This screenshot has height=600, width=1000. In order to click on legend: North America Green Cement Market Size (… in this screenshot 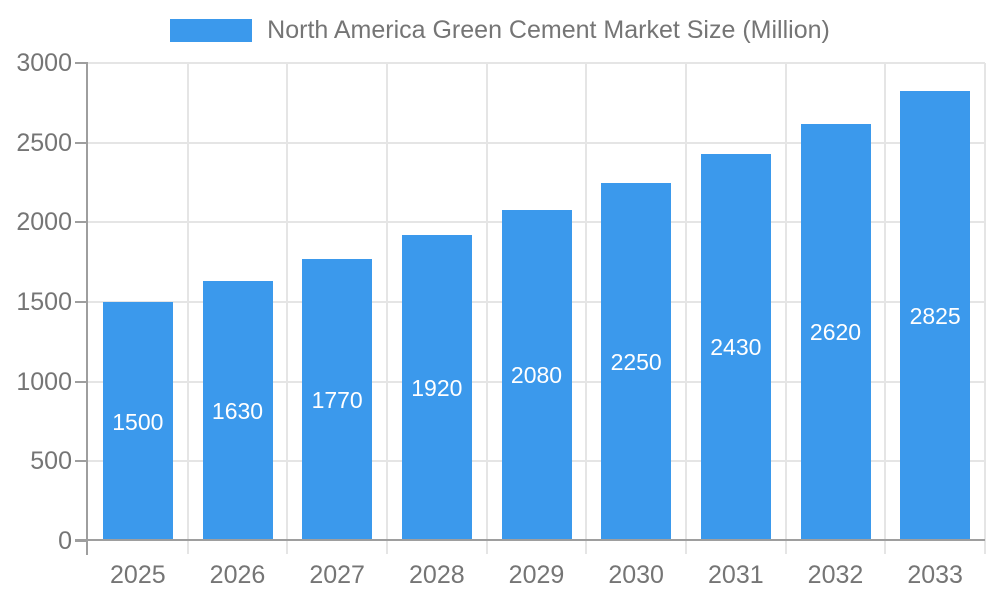, I will do `click(500, 30)`.